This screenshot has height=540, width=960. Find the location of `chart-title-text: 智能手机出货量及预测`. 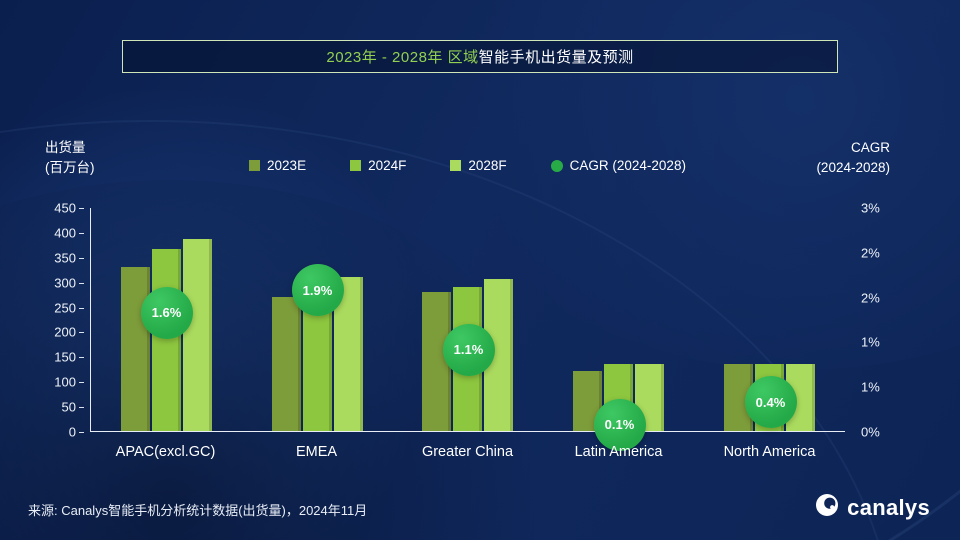

chart-title-text: 智能手机出货量及预测 is located at coordinates (556, 57).